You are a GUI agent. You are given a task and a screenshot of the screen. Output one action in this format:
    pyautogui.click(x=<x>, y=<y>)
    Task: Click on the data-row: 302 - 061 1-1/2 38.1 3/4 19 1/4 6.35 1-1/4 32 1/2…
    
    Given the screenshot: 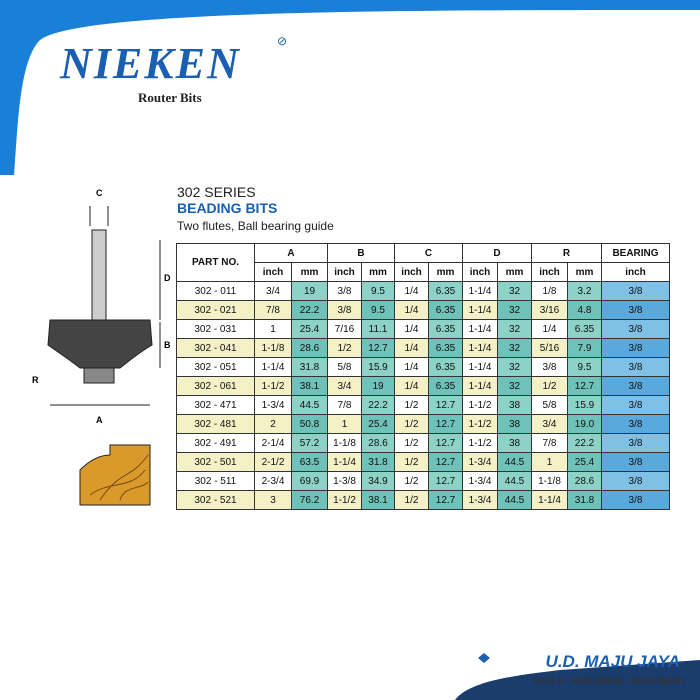 What is the action you would take?
    pyautogui.click(x=423, y=386)
    